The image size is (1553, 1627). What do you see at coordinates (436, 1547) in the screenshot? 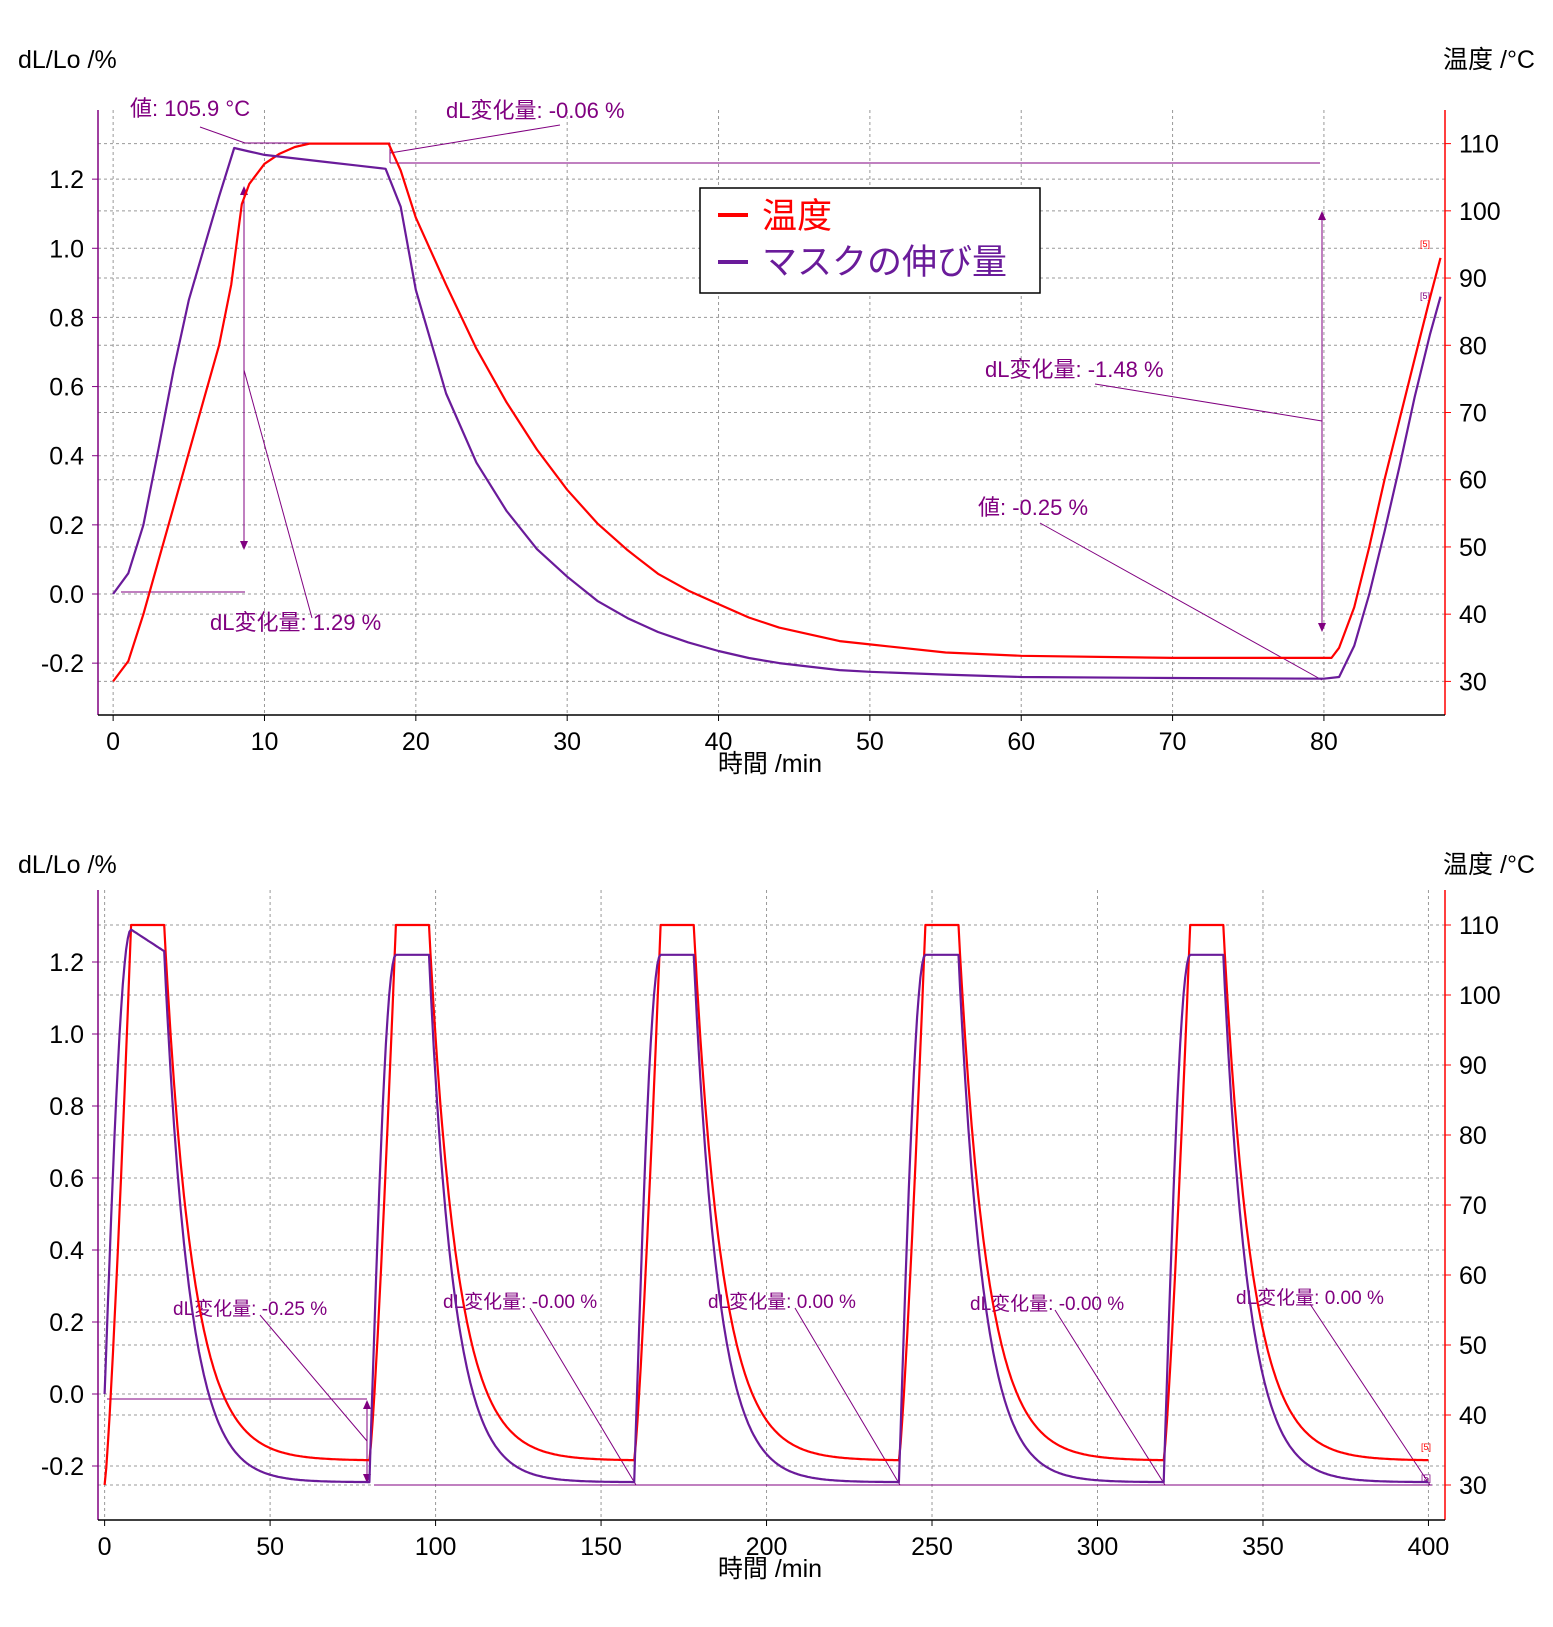
I see `x-tick-label: 100` at bounding box center [436, 1547].